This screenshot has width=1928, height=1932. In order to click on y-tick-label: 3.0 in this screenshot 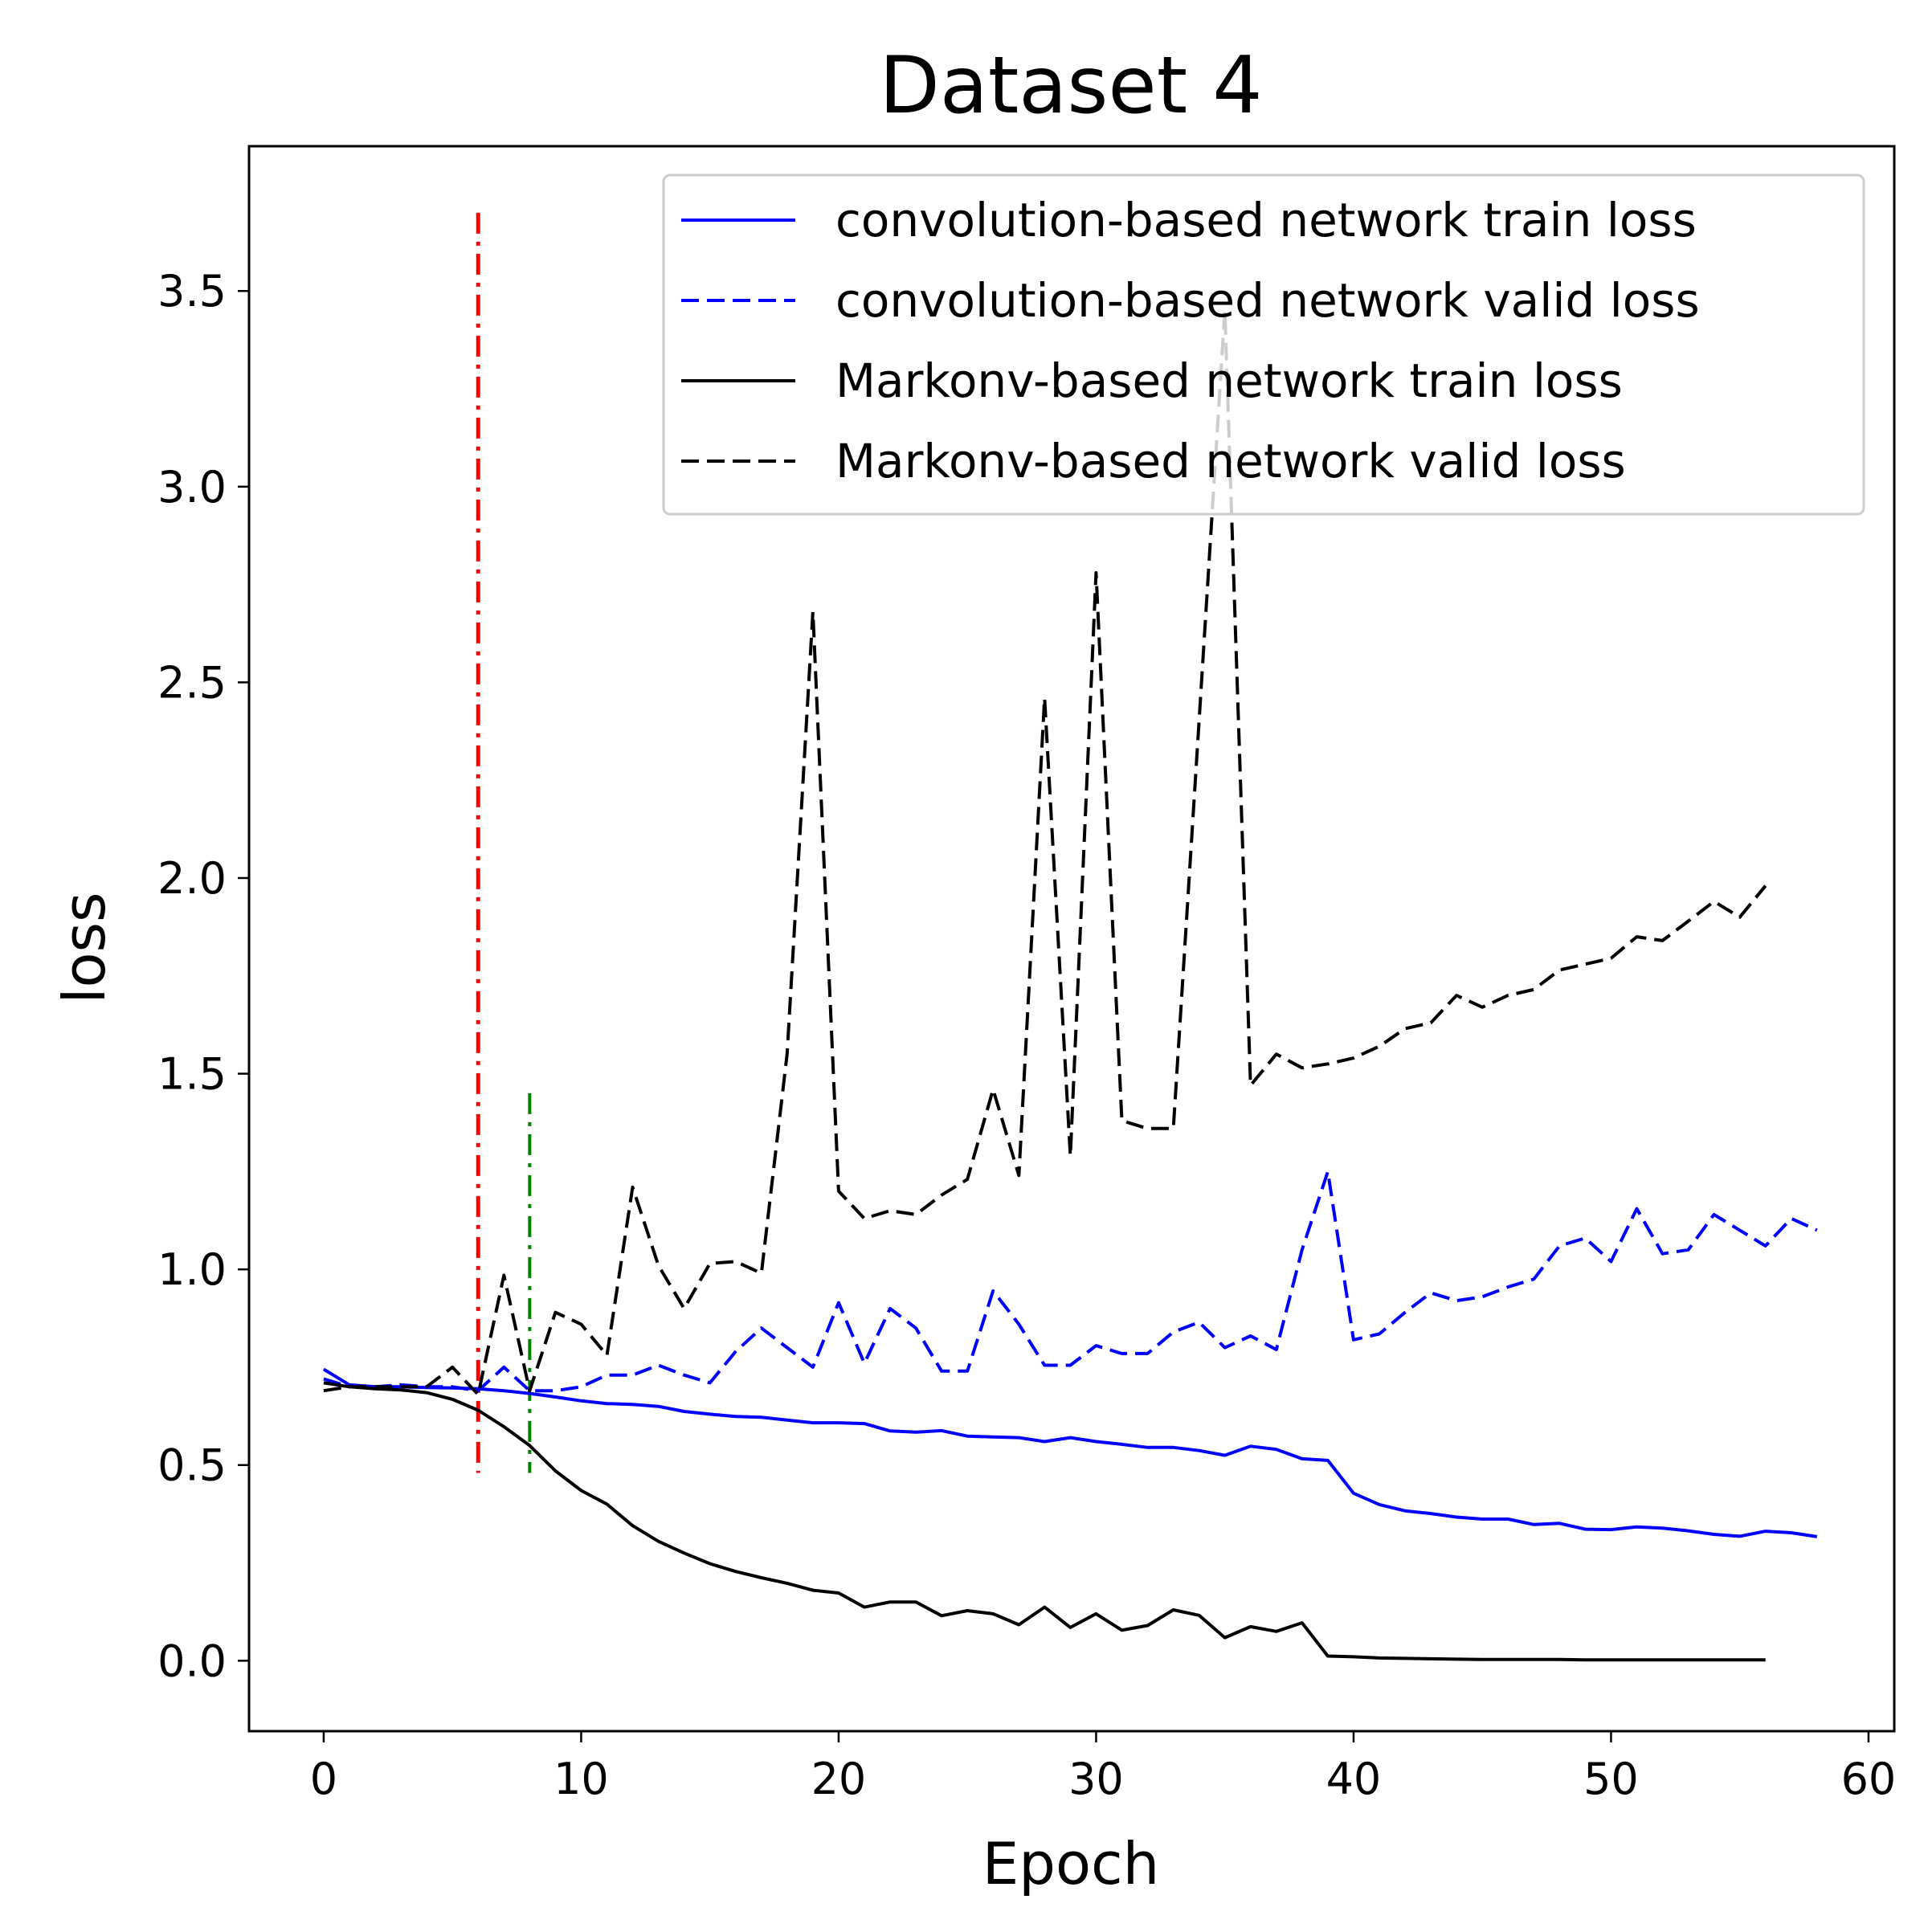, I will do `click(192, 487)`.